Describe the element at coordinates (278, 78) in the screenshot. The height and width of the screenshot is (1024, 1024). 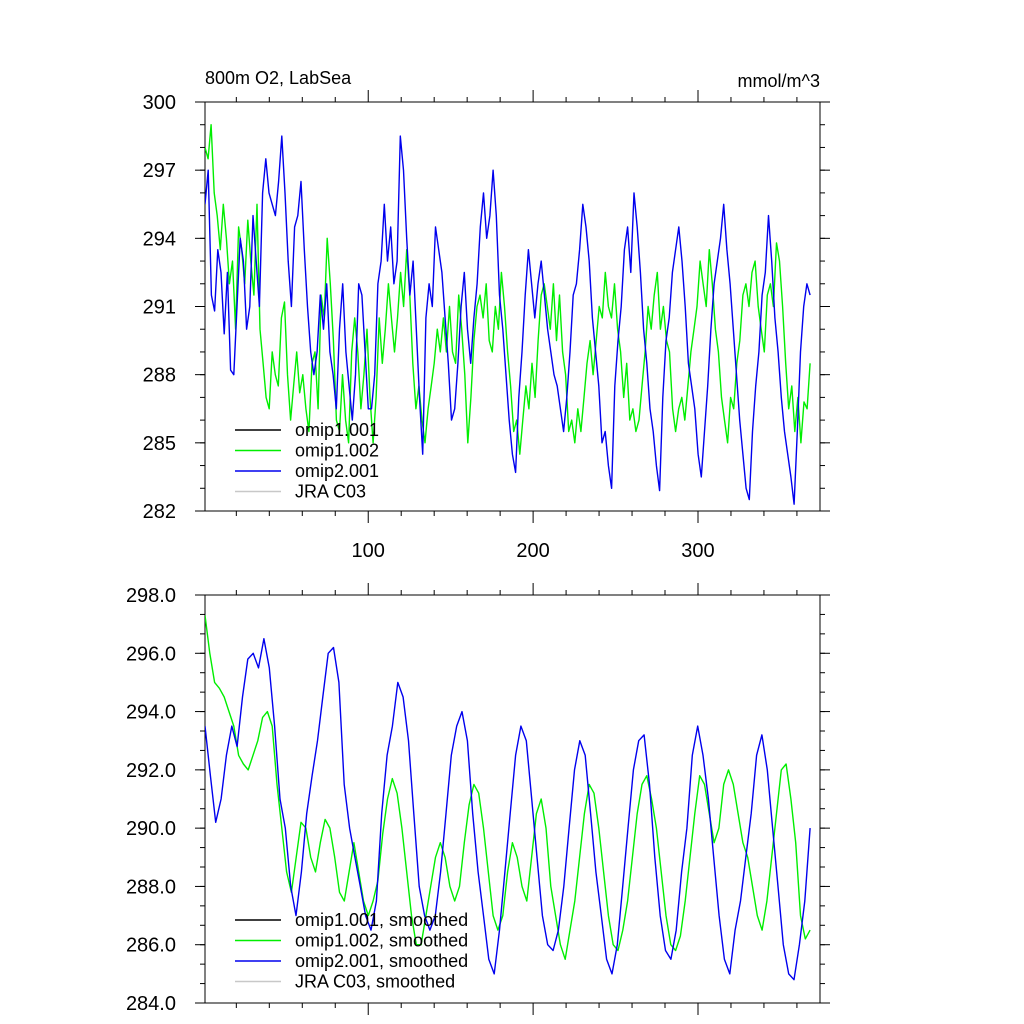
I see `top-title: 800m O2, LabSea` at that location.